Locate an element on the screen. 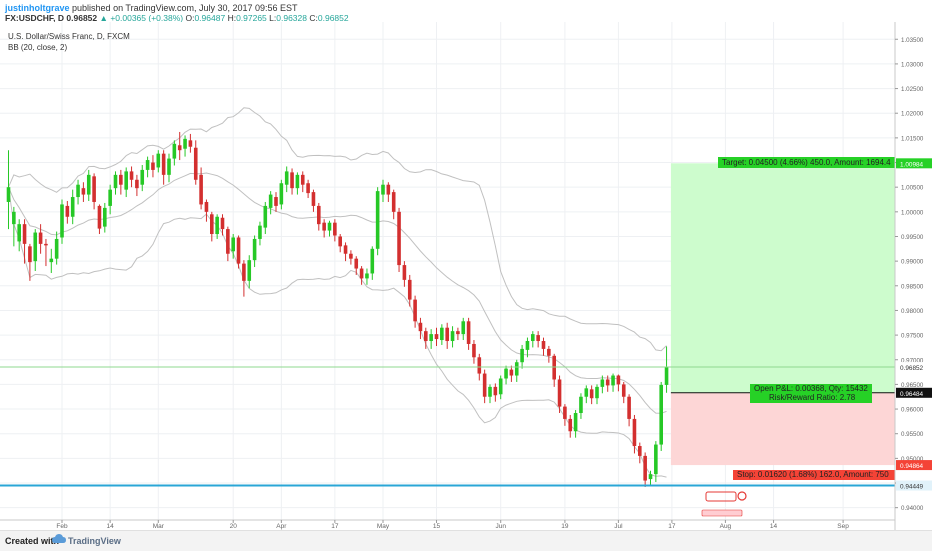  risk-reward-label: Risk/Reward Ratio: 2.78 is located at coordinates (812, 397).